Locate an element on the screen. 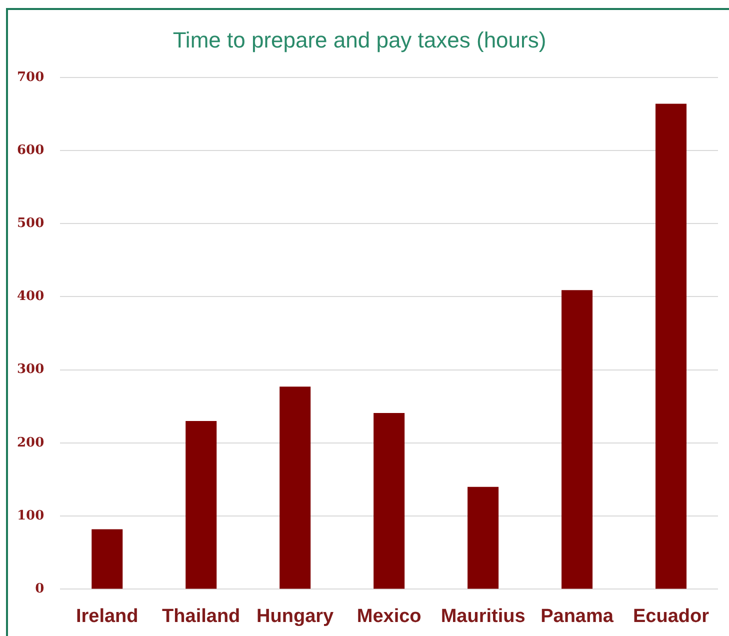 The height and width of the screenshot is (636, 729). y-tick-label: 500 is located at coordinates (30, 224).